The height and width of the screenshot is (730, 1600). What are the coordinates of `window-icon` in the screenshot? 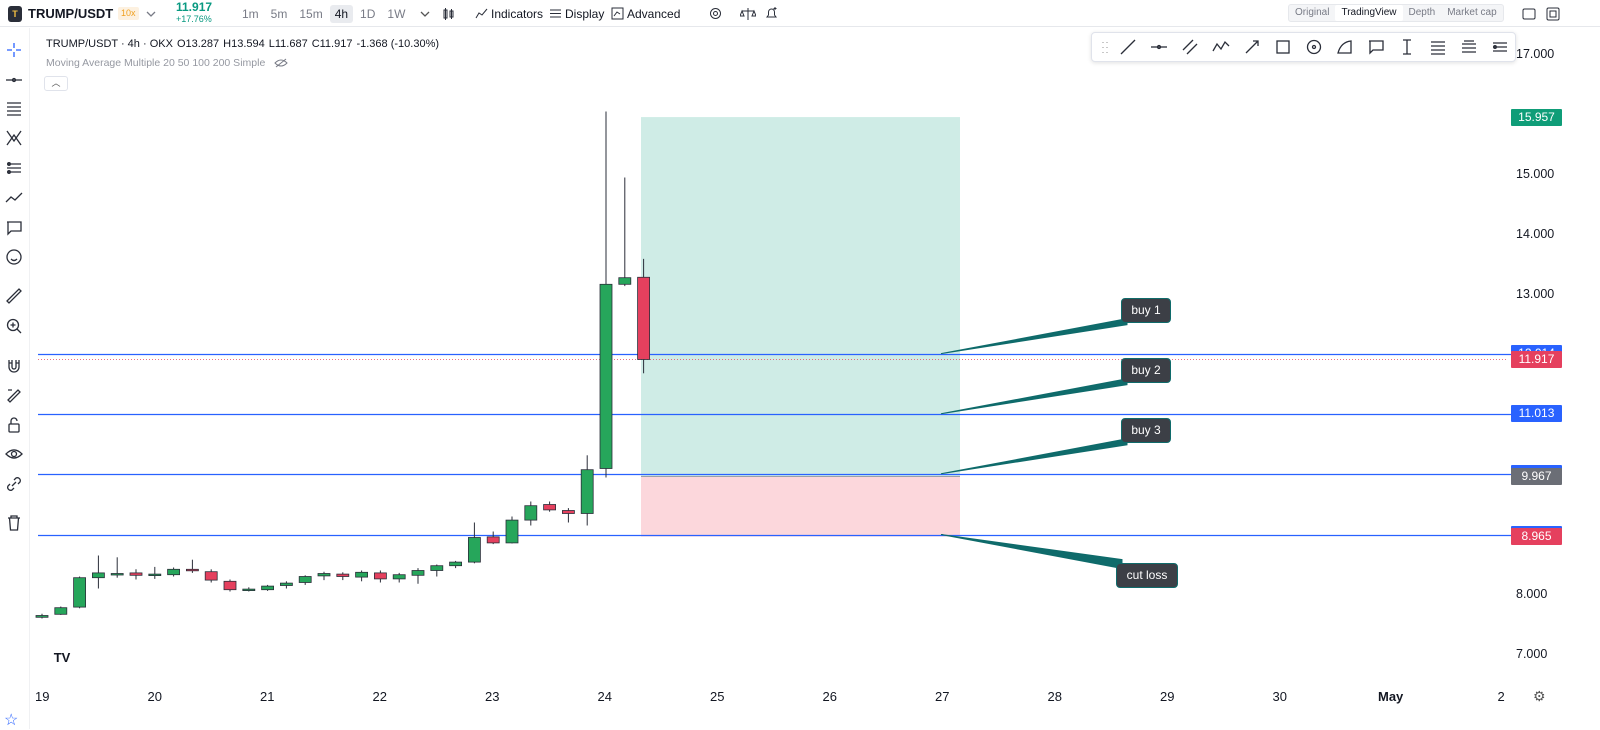 It's located at (1529, 13).